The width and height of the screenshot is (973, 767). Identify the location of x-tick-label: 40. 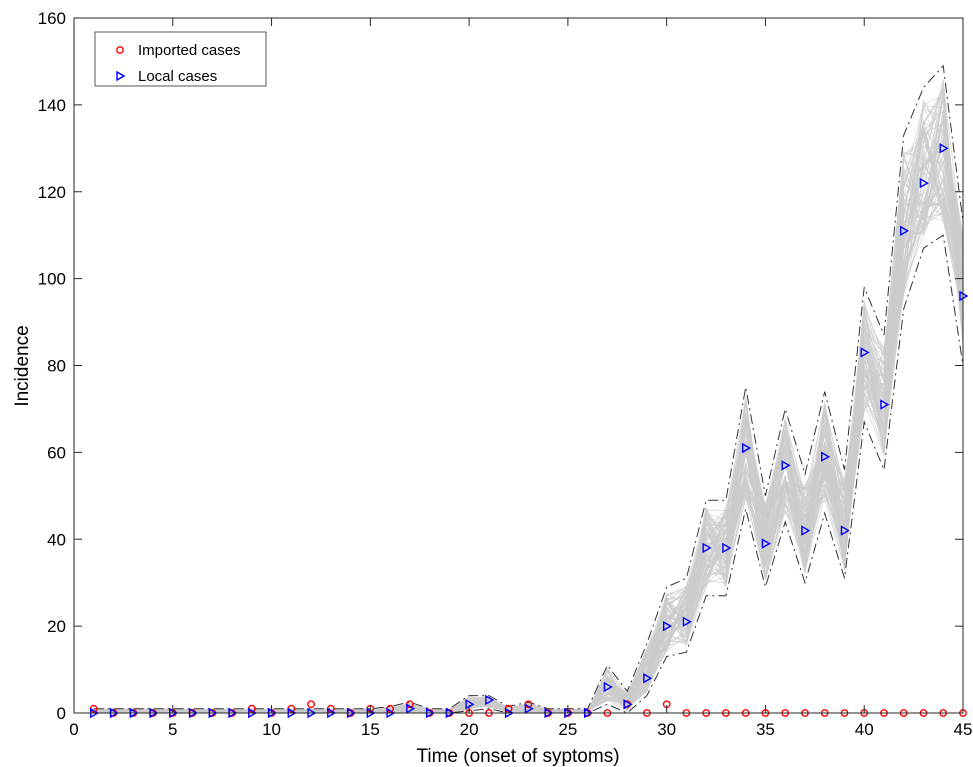
(864, 729).